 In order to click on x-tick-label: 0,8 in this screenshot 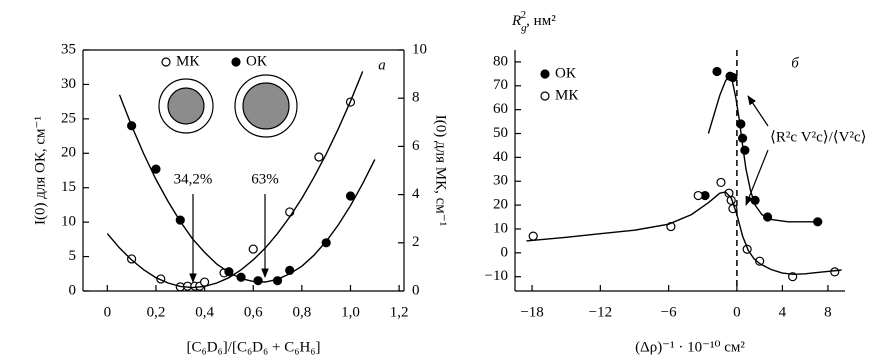, I will do `click(301, 312)`.